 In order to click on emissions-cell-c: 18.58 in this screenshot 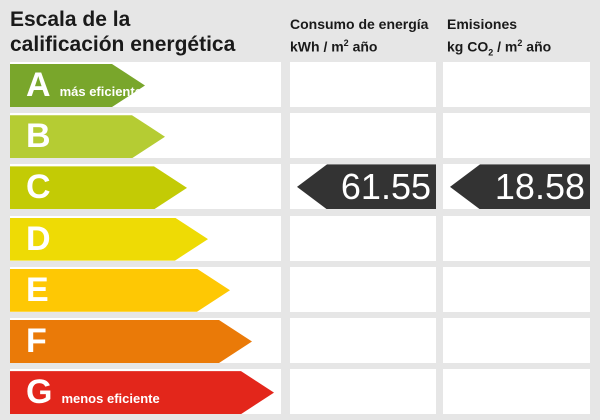, I will do `click(516, 187)`.